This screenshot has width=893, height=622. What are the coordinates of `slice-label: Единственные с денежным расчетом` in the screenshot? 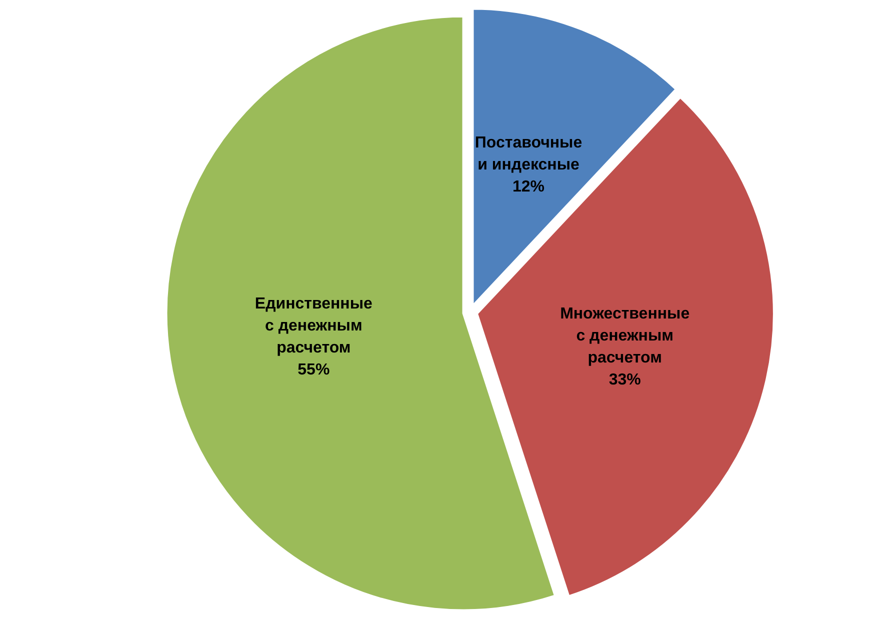 It's located at (313, 326).